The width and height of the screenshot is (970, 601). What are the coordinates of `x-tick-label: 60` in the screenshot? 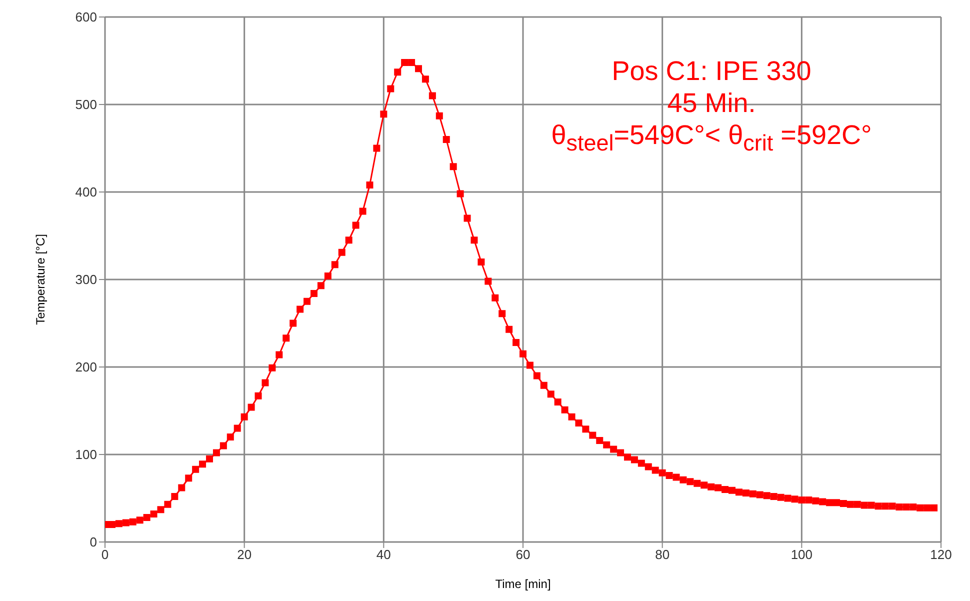 It's located at (523, 554).